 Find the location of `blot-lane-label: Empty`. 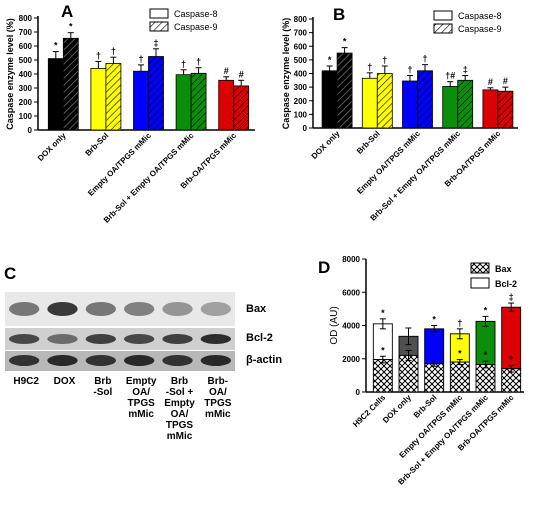

blot-lane-label: Empty is located at coordinates (179, 403).